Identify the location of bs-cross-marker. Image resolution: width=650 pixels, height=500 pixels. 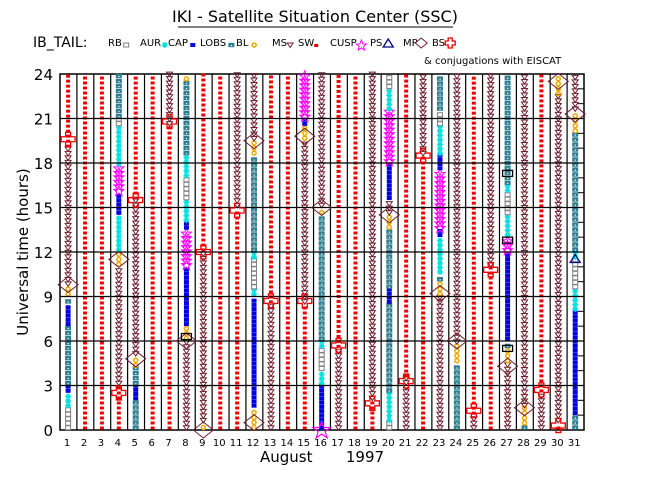
(169, 121).